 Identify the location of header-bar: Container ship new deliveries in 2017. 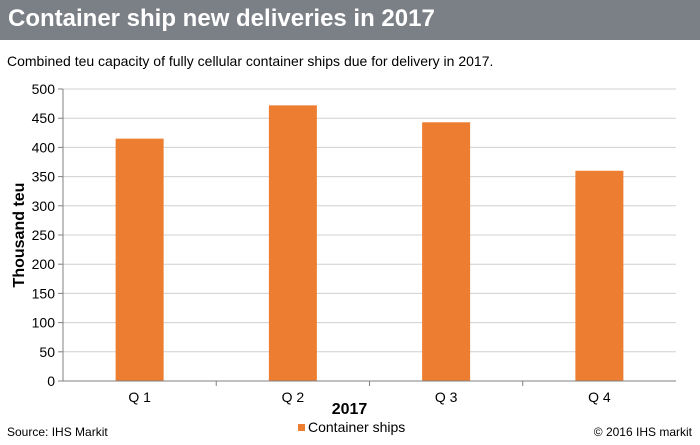
(350, 20).